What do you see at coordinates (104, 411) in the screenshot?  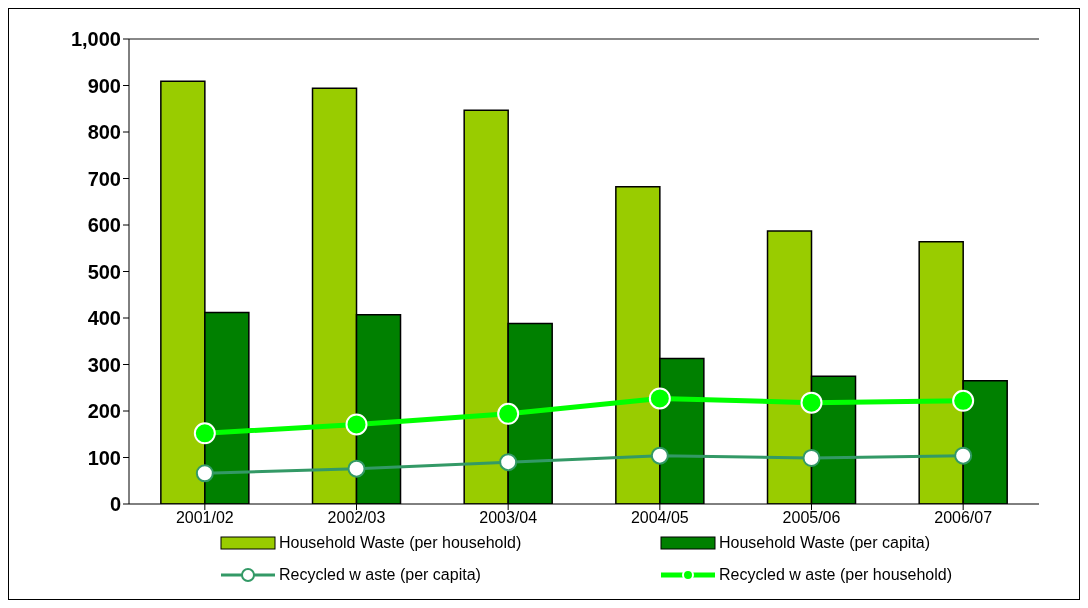 I see `y-tick-label: 200` at bounding box center [104, 411].